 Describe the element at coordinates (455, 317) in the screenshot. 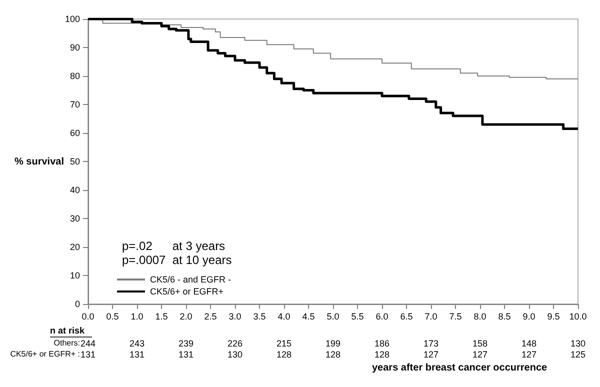

I see `x-tick-label: 7.5` at that location.